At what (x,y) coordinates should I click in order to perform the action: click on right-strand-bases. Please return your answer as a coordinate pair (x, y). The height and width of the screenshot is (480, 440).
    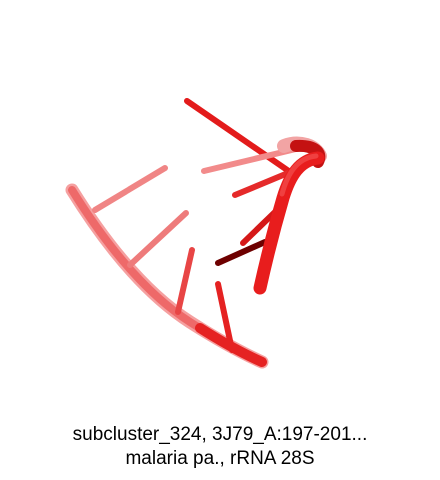
    Looking at the image, I should click on (243, 182).